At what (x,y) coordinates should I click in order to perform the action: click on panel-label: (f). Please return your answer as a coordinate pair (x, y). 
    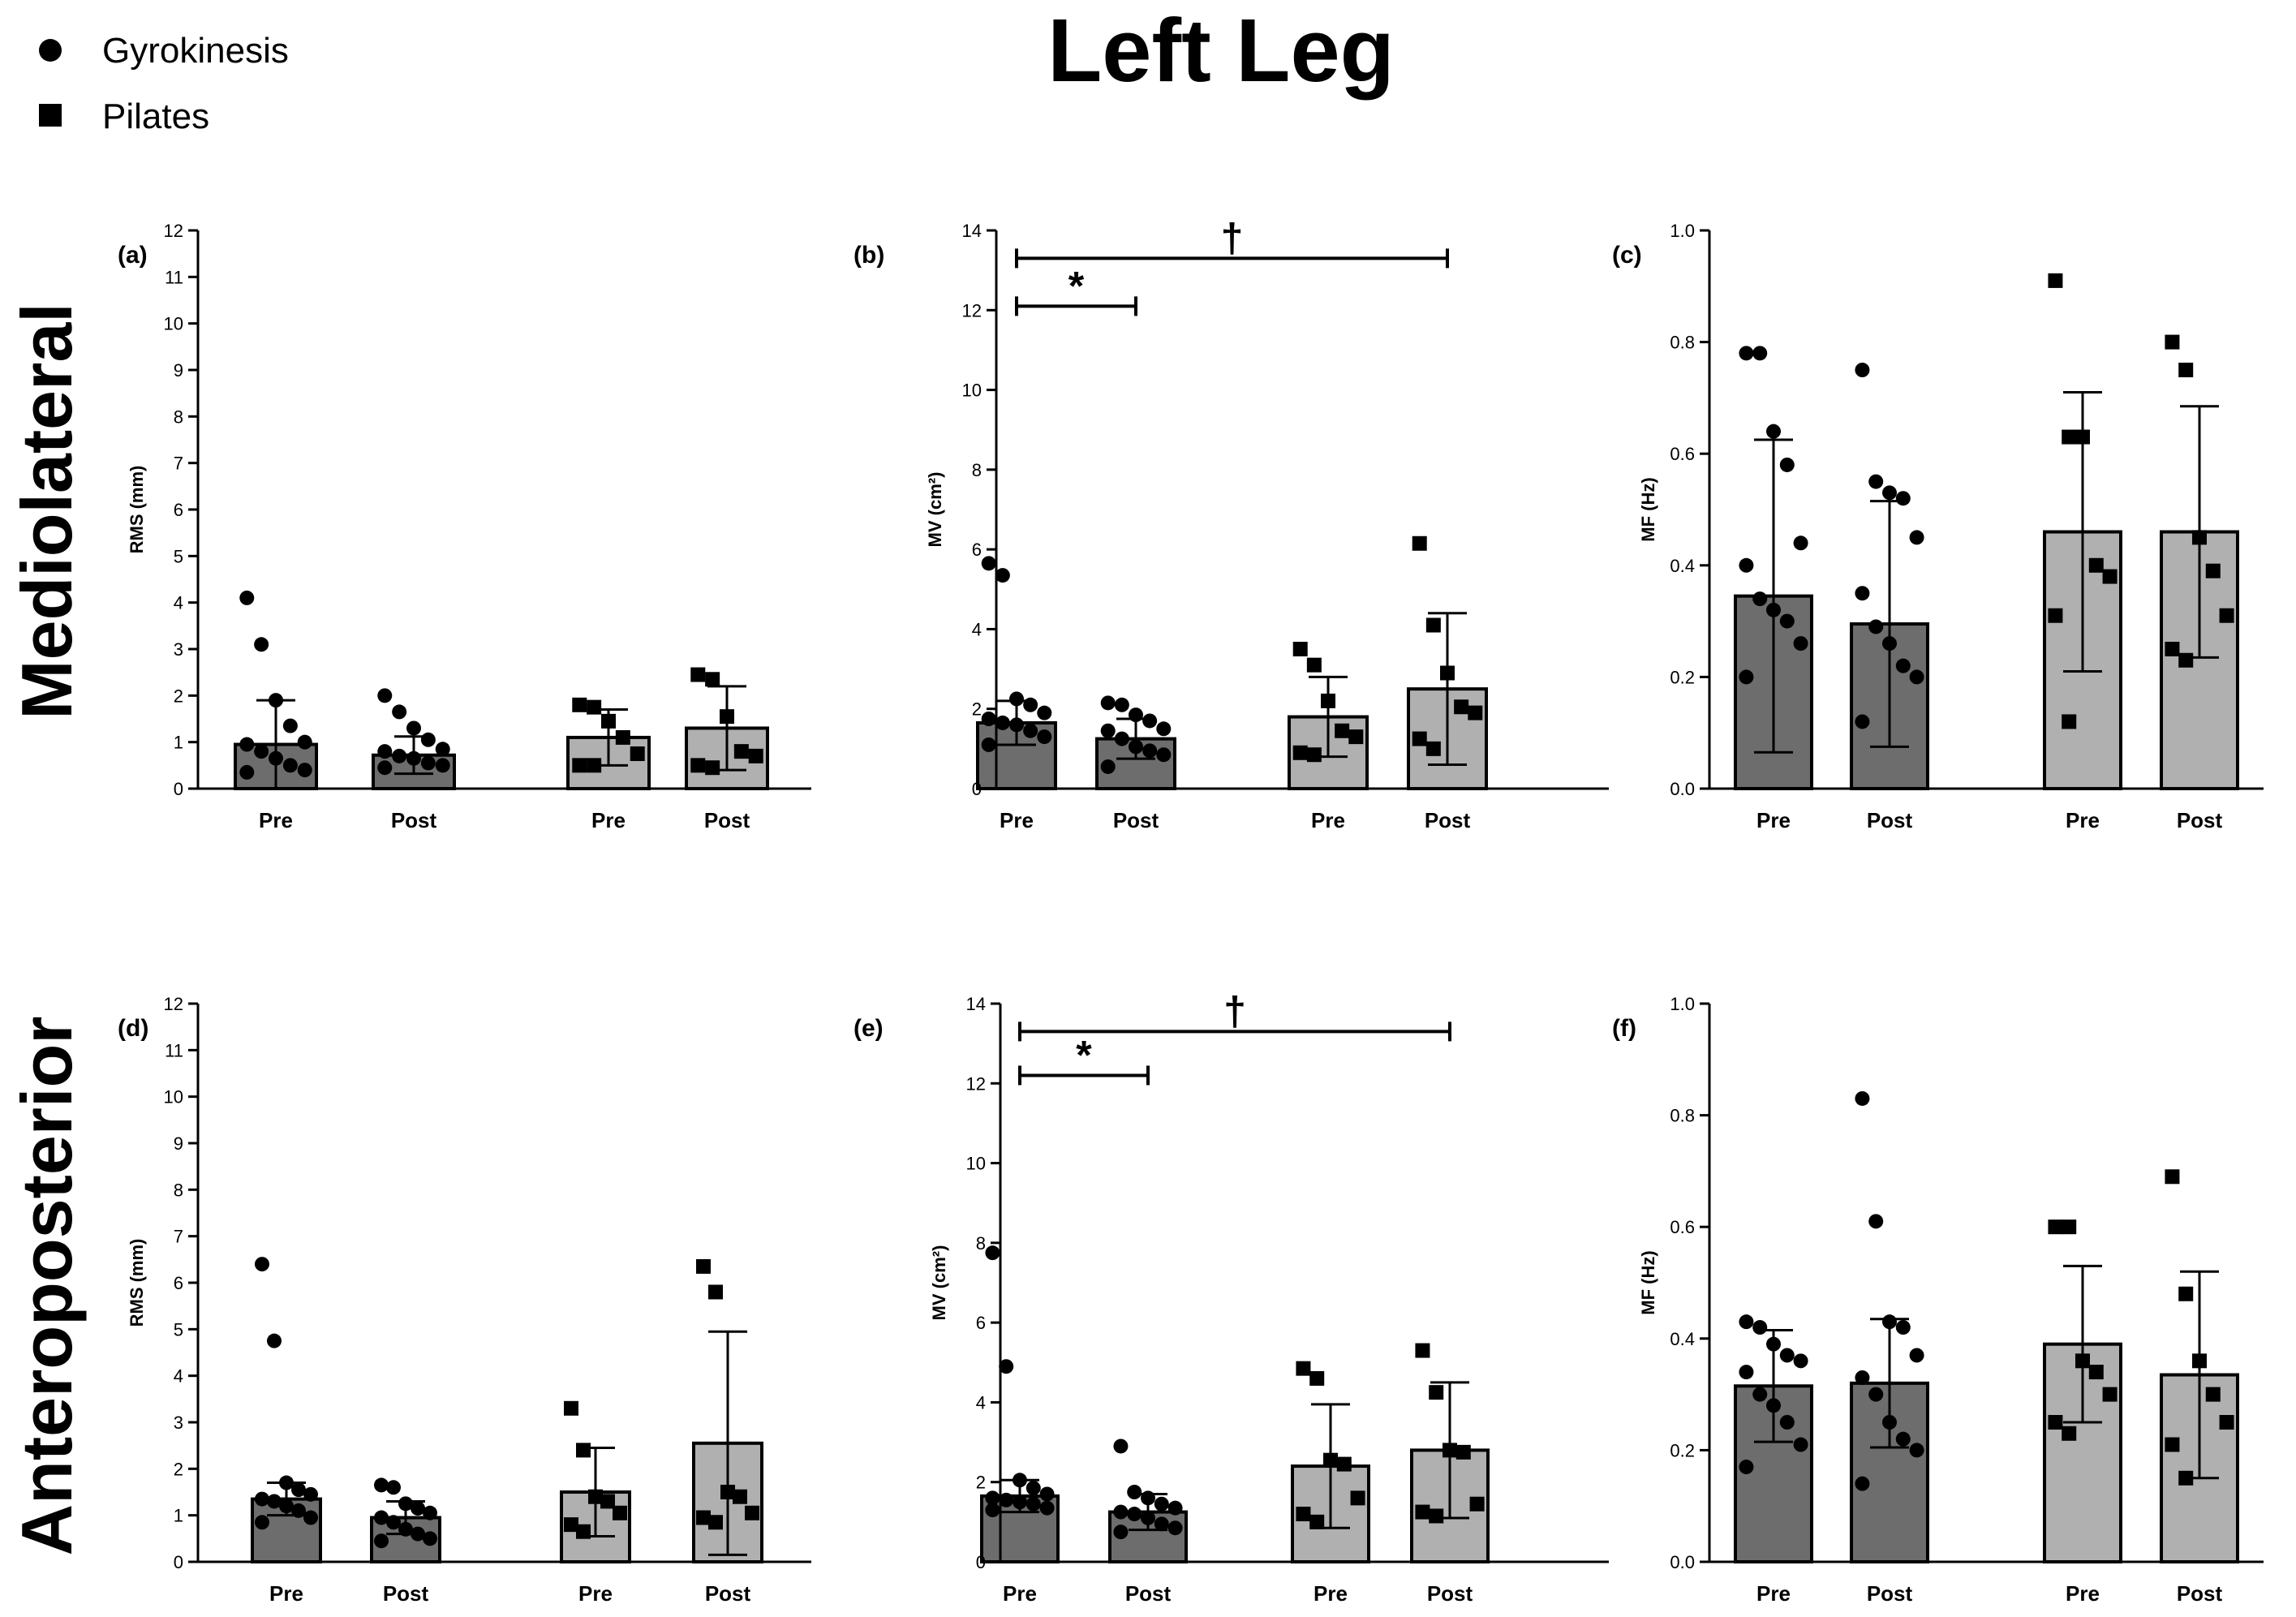
    Looking at the image, I should click on (1624, 1028).